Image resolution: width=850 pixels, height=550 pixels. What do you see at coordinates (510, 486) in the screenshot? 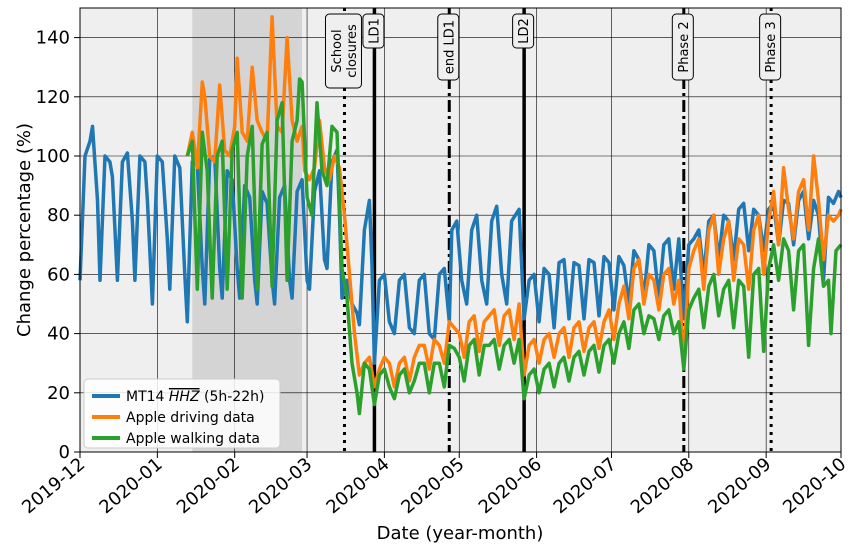
I see `x-tick-label: 2020-06` at bounding box center [510, 486].